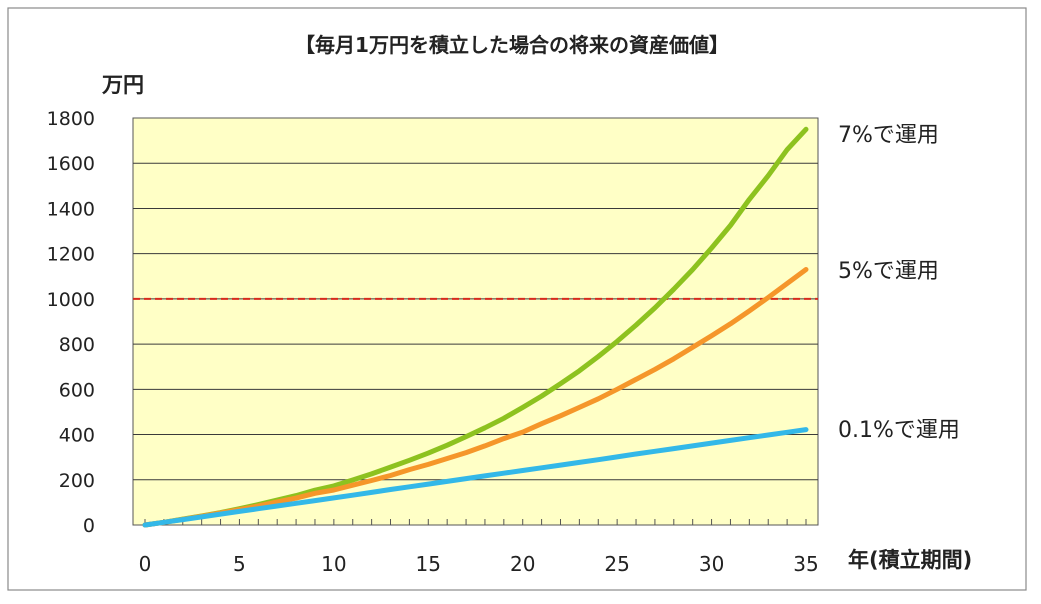 The height and width of the screenshot is (604, 1041). I want to click on y-tick-label: 200, so click(77, 481).